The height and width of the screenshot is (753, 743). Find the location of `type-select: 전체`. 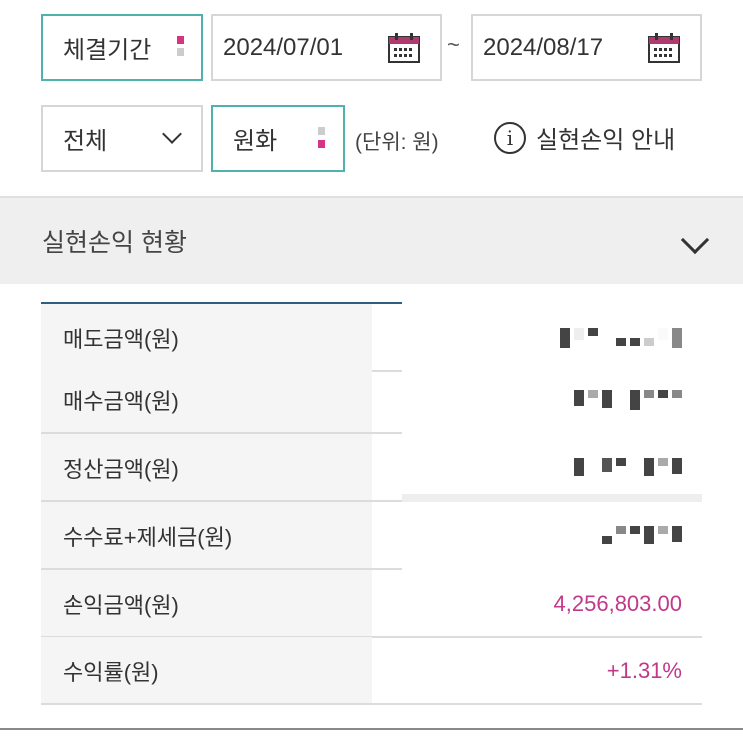

type-select: 전체 is located at coordinates (122, 138).